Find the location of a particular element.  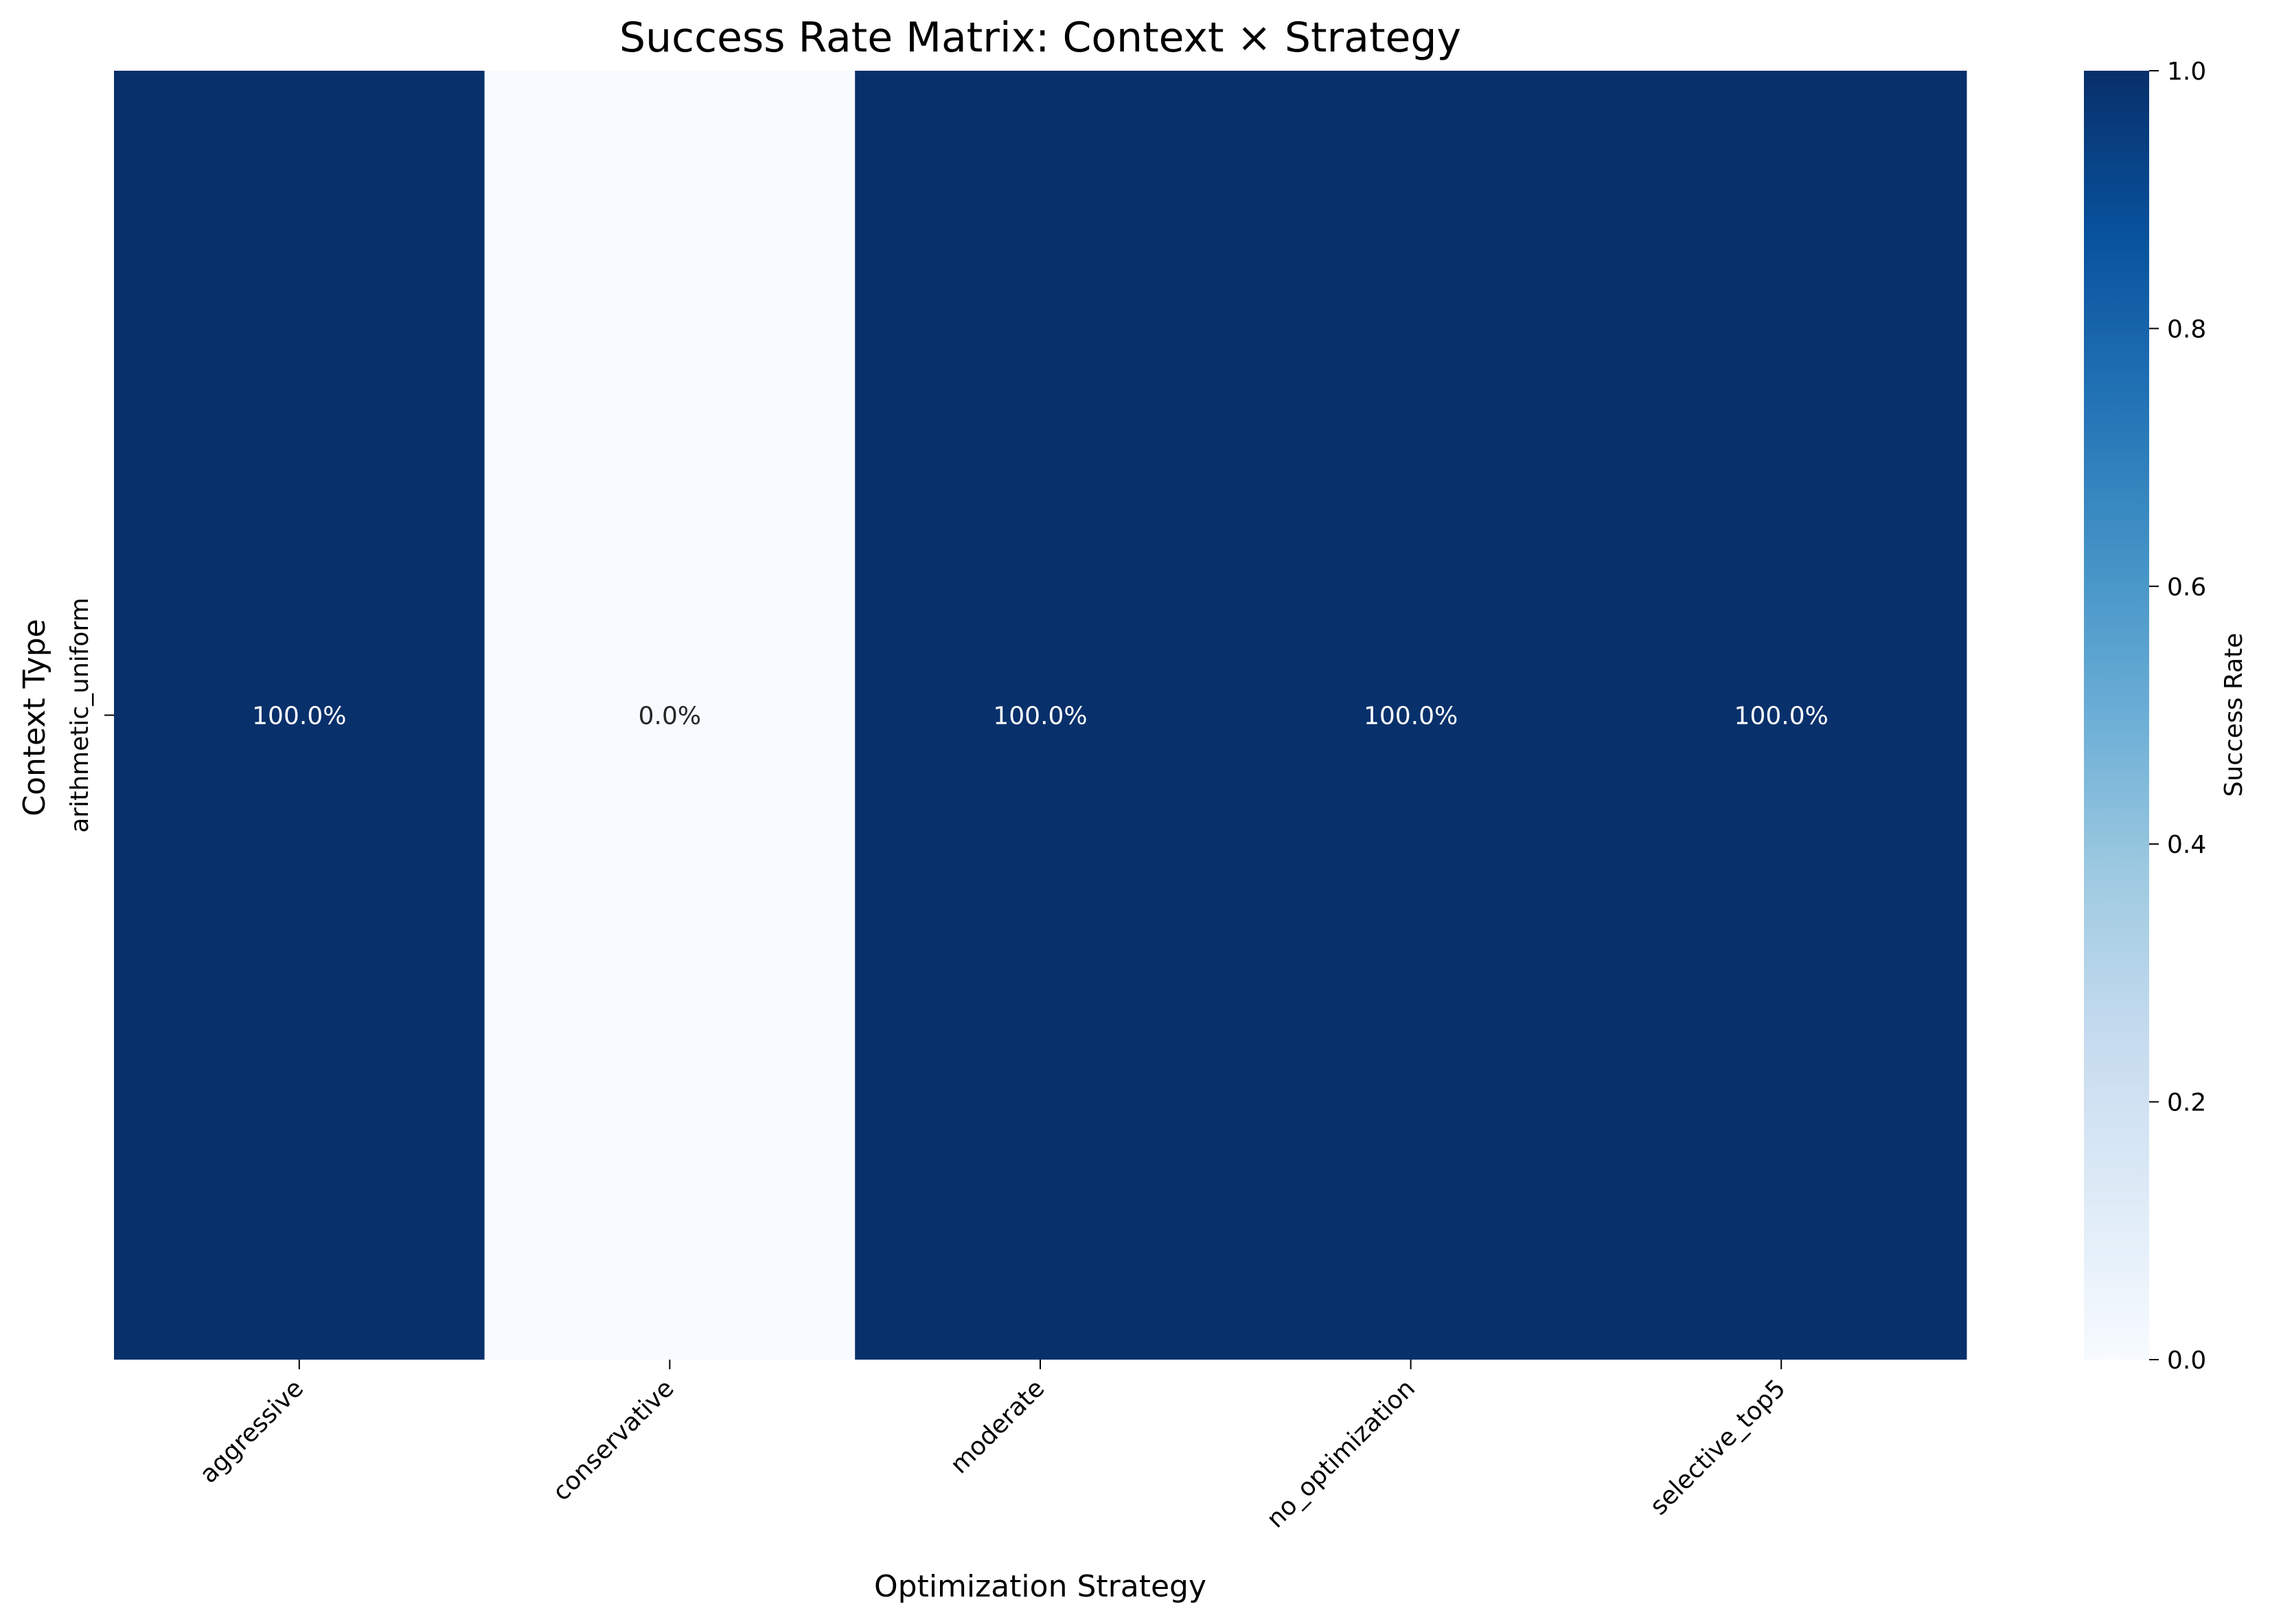

y-axis-label: Context Type is located at coordinates (34, 717).